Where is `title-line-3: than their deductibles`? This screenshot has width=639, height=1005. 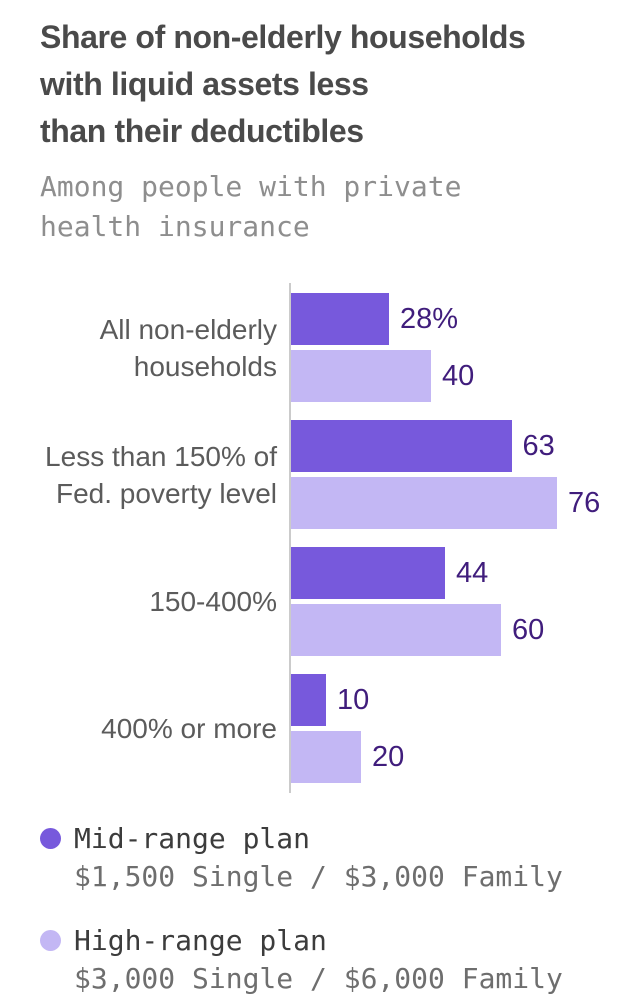 title-line-3: than their deductibles is located at coordinates (202, 131).